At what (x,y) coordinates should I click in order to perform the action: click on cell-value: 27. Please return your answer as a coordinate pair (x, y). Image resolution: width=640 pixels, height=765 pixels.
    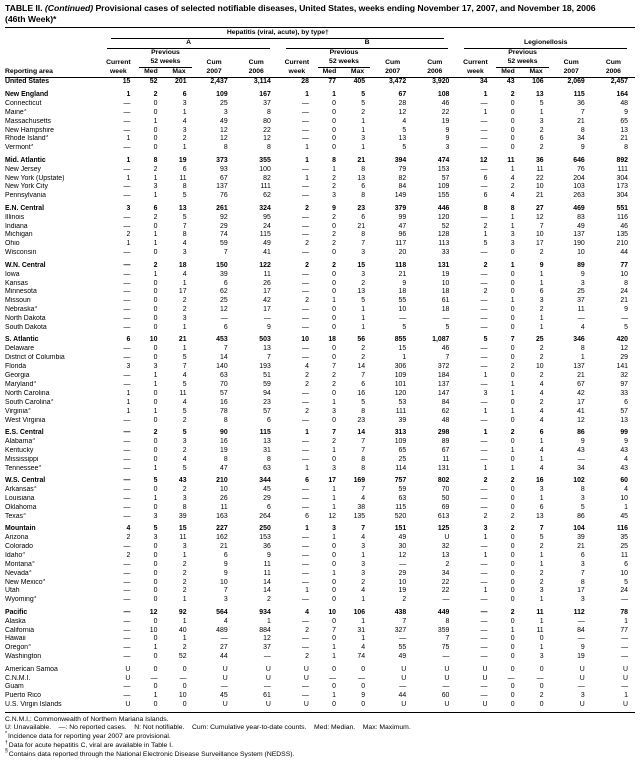
    Looking at the image, I should click on (224, 648).